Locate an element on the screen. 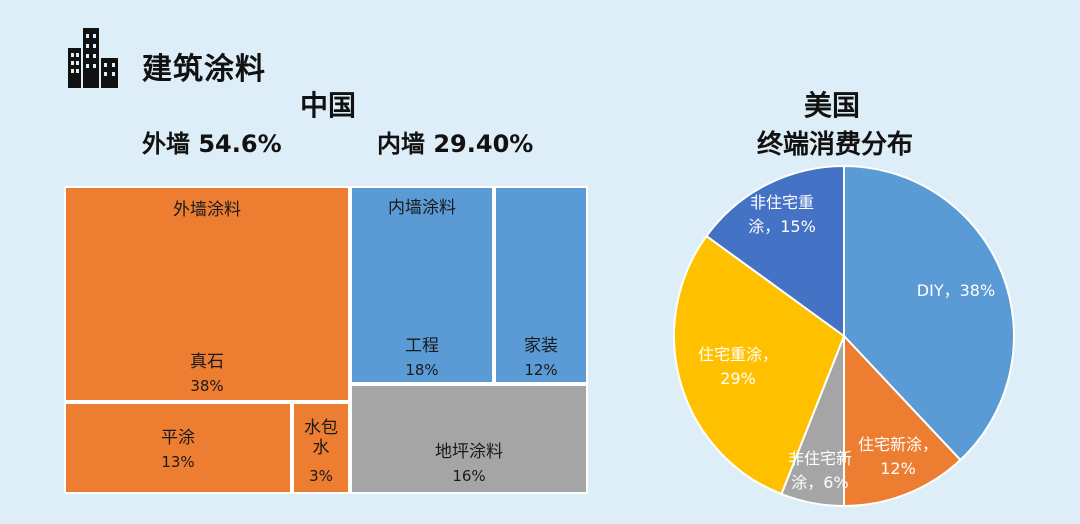 The image size is (1080, 524). treemap-value-zhenshi: 38% is located at coordinates (207, 386).